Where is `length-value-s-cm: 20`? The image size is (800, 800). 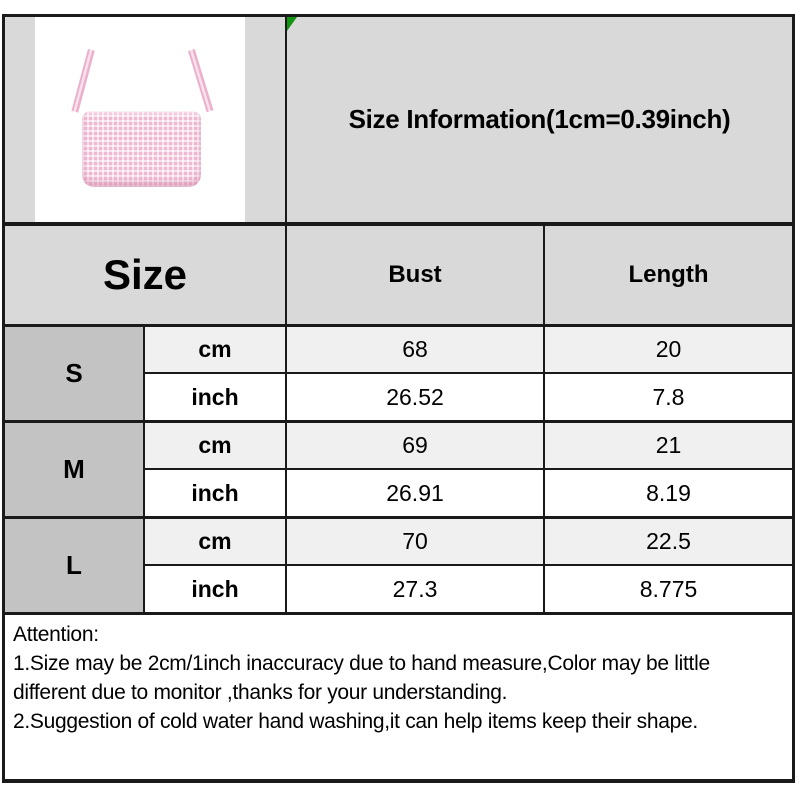 length-value-s-cm: 20 is located at coordinates (668, 349).